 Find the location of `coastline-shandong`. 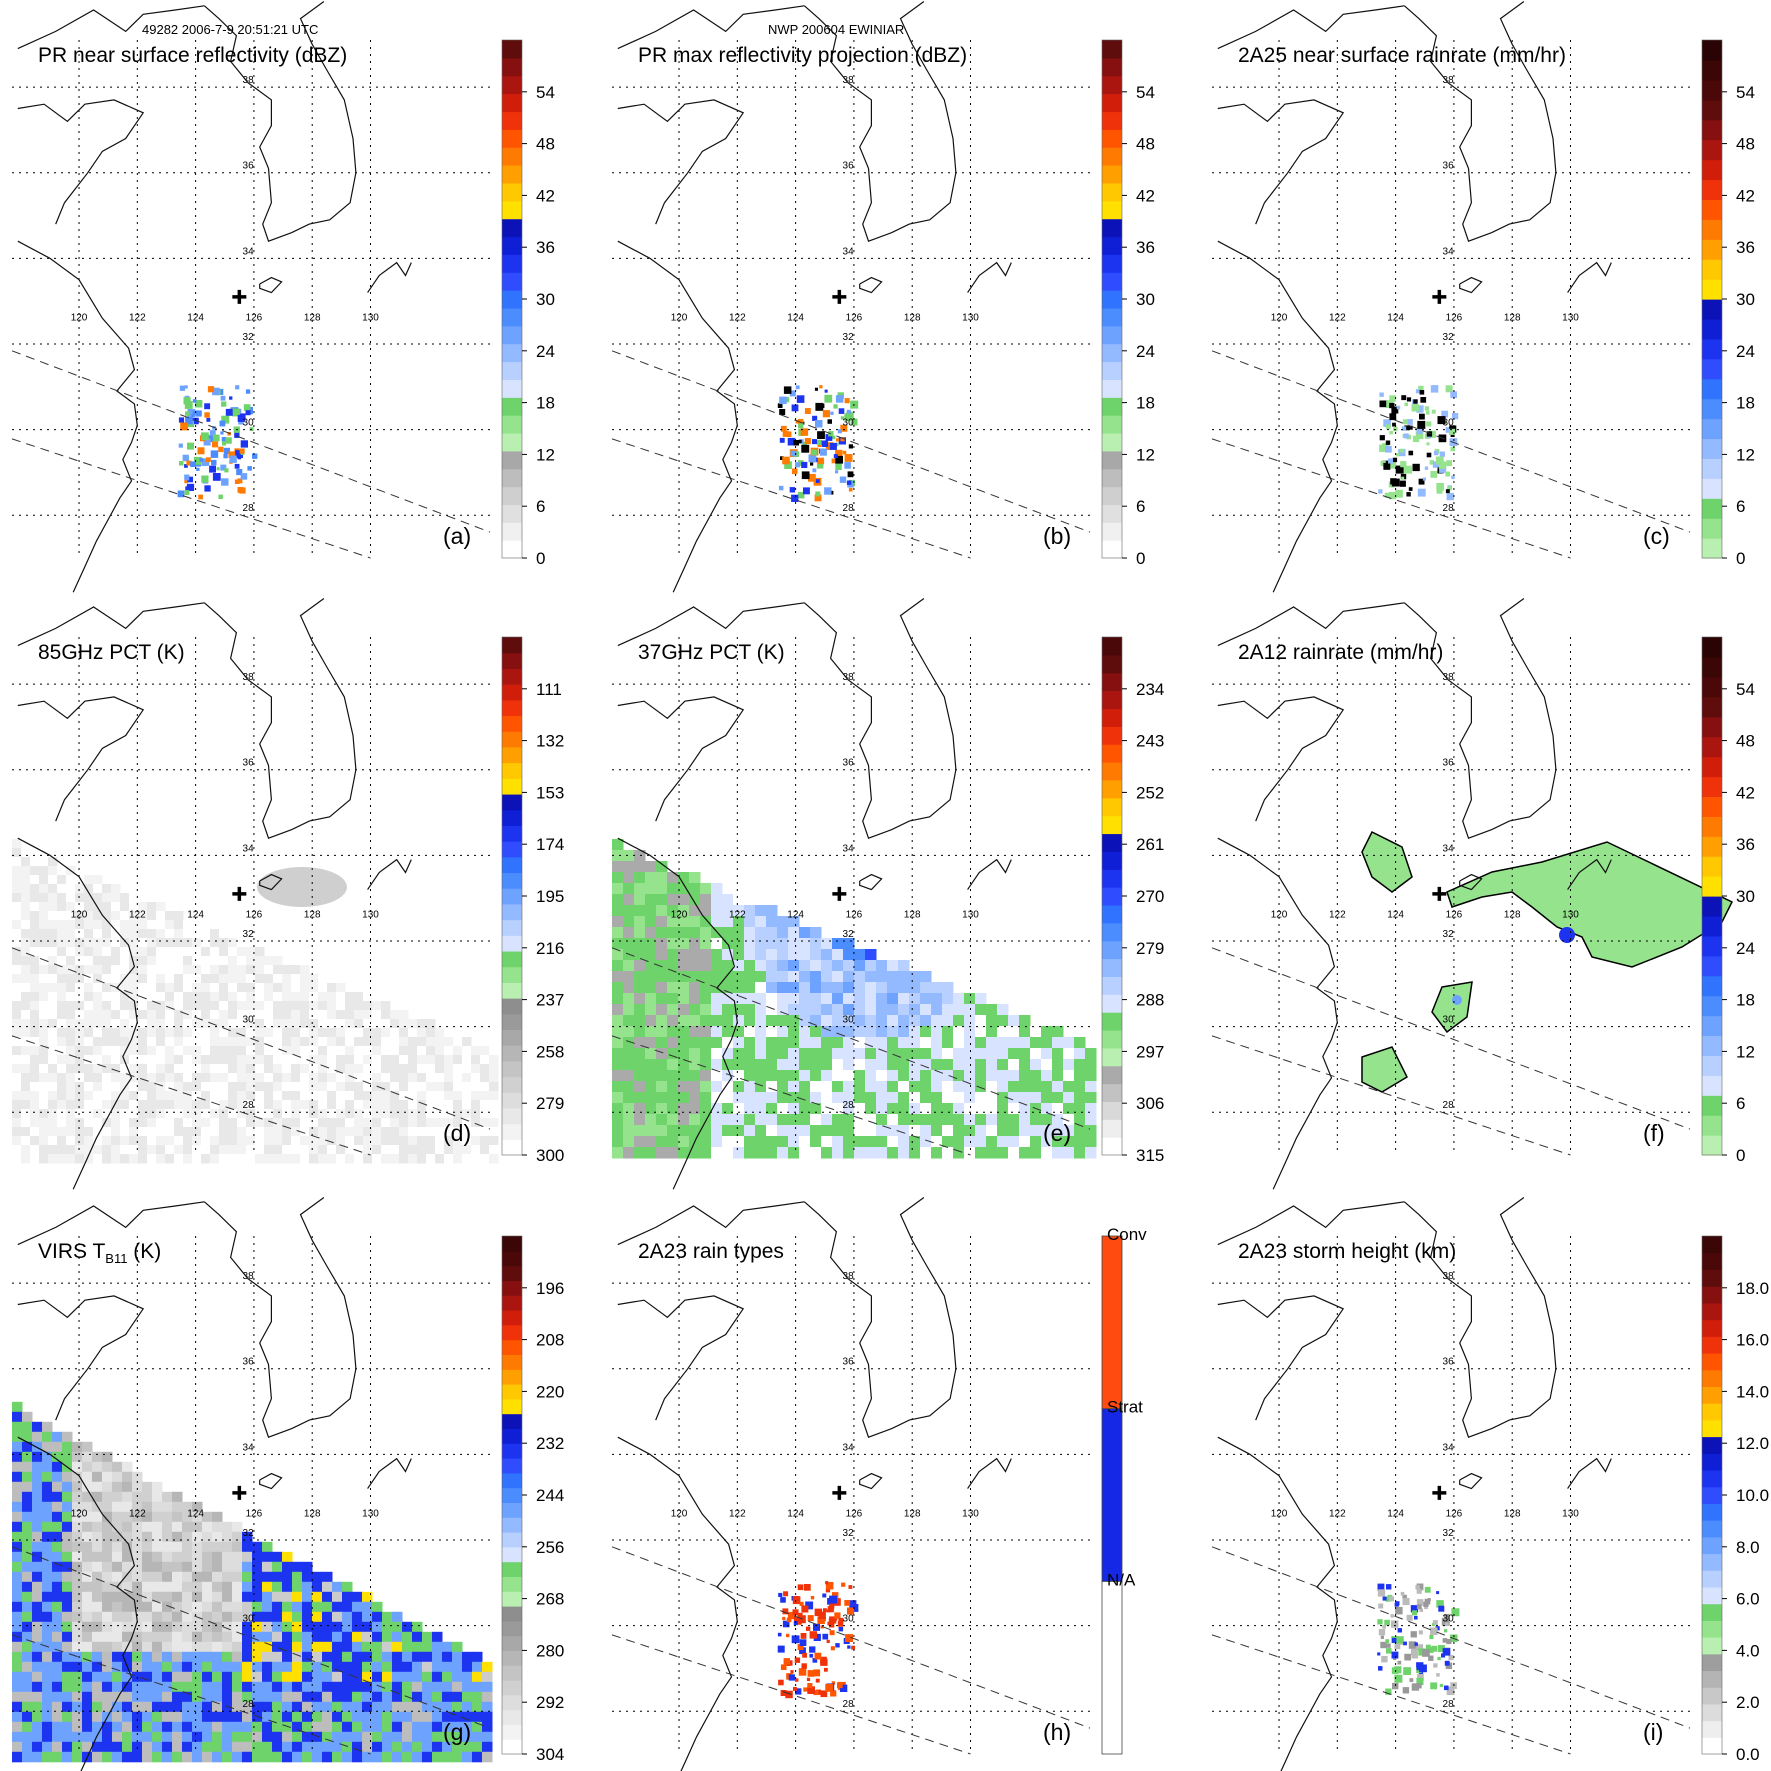

coastline-shandong is located at coordinates (681, 1358).